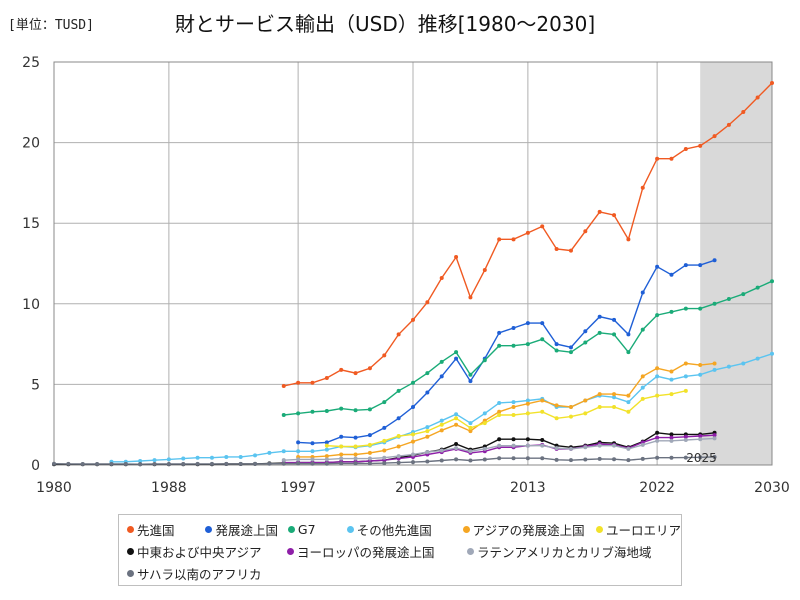 The height and width of the screenshot is (600, 800). What do you see at coordinates (638, 529) in the screenshot?
I see `legend-item: ユーロエリア` at bounding box center [638, 529].